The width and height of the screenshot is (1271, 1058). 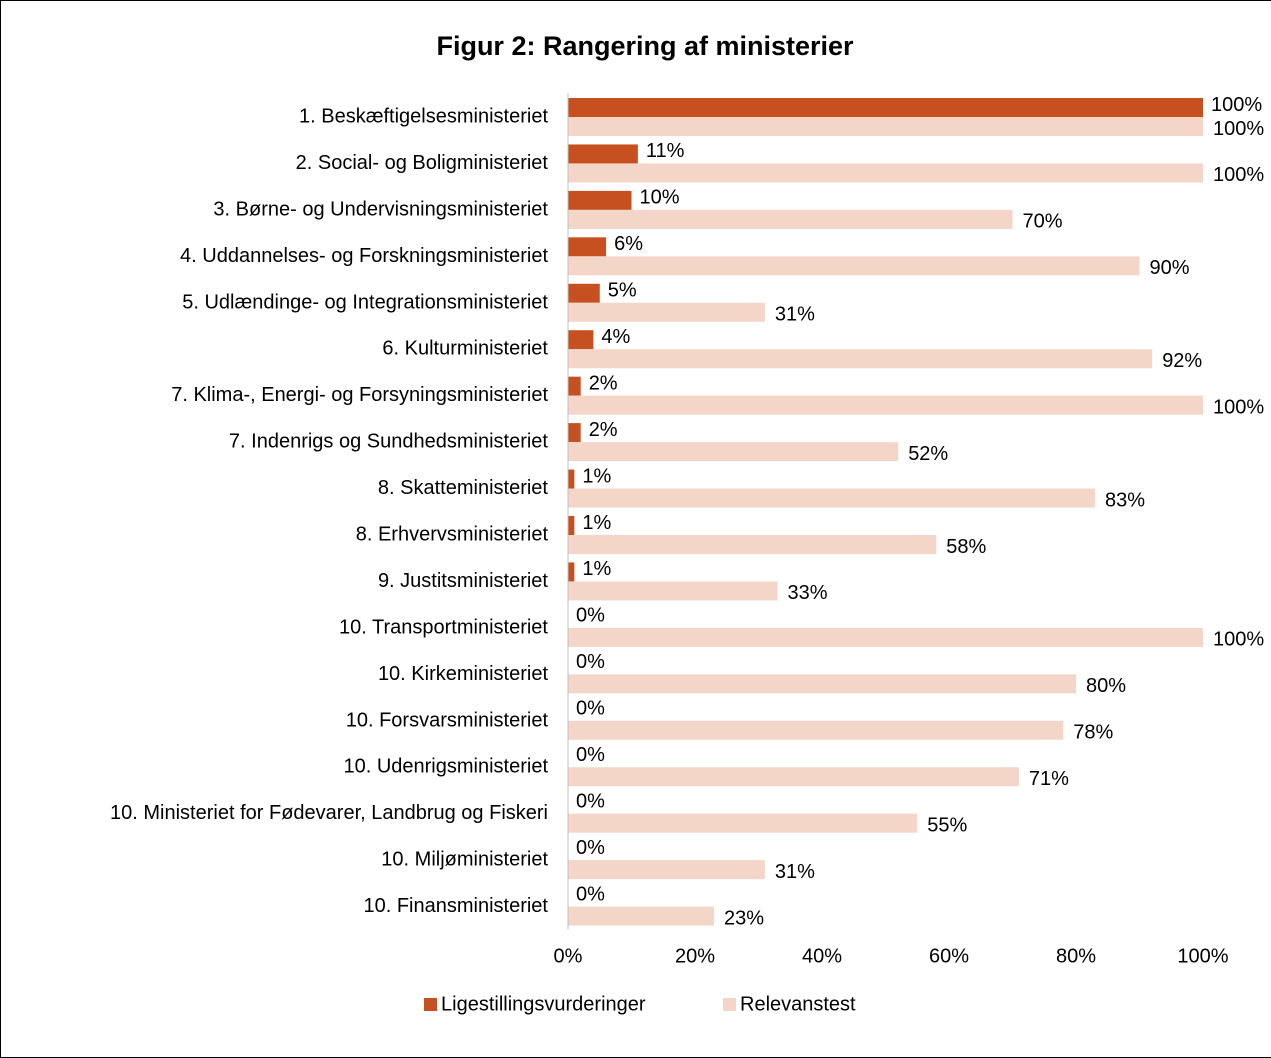 What do you see at coordinates (463, 674) in the screenshot?
I see `y-tick-label: 10. Kirkeministeriet` at bounding box center [463, 674].